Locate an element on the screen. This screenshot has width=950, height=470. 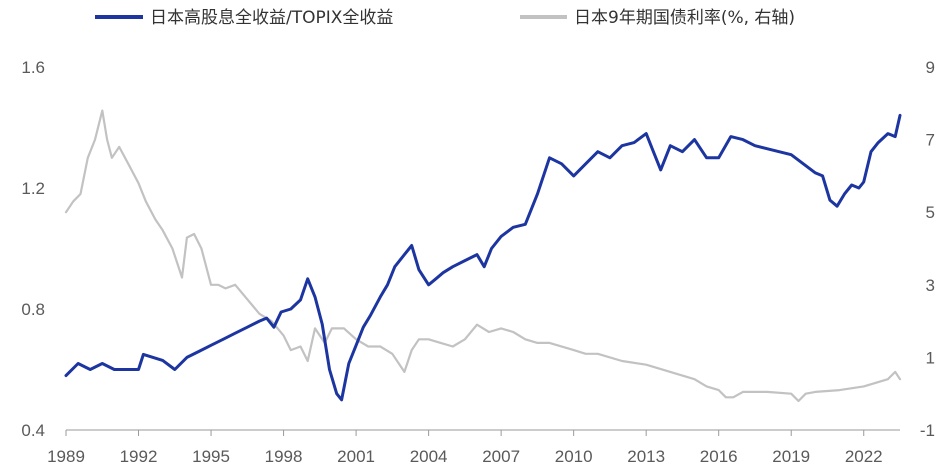
x-tick-label: 2022 is located at coordinates (864, 456).